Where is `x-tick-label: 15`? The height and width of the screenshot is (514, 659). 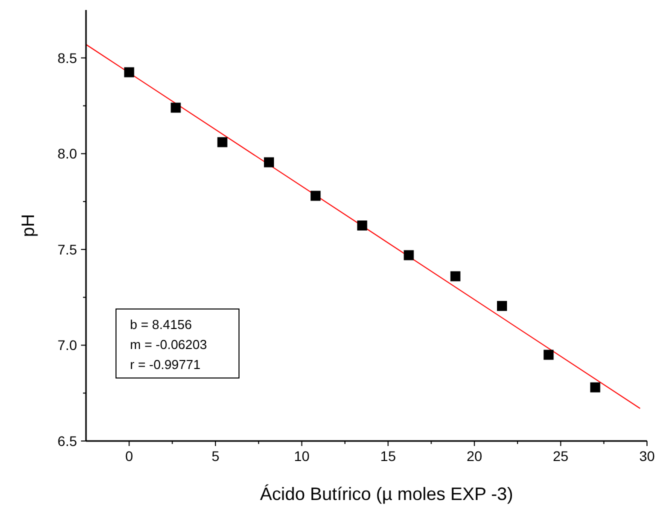 x-tick-label: 15 is located at coordinates (388, 456).